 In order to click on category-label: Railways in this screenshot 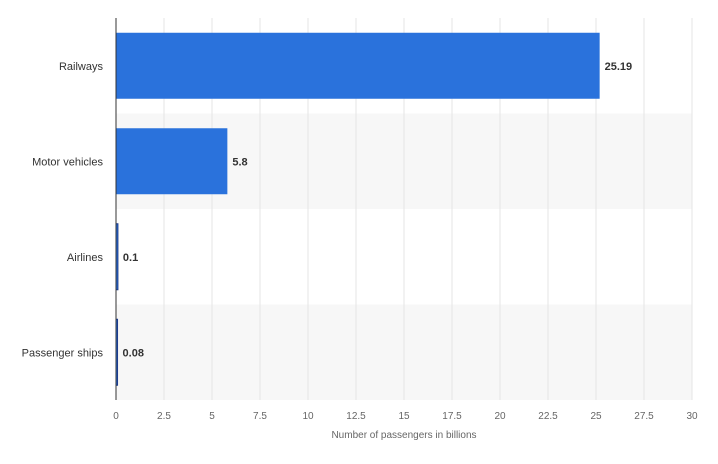, I will do `click(81, 67)`.